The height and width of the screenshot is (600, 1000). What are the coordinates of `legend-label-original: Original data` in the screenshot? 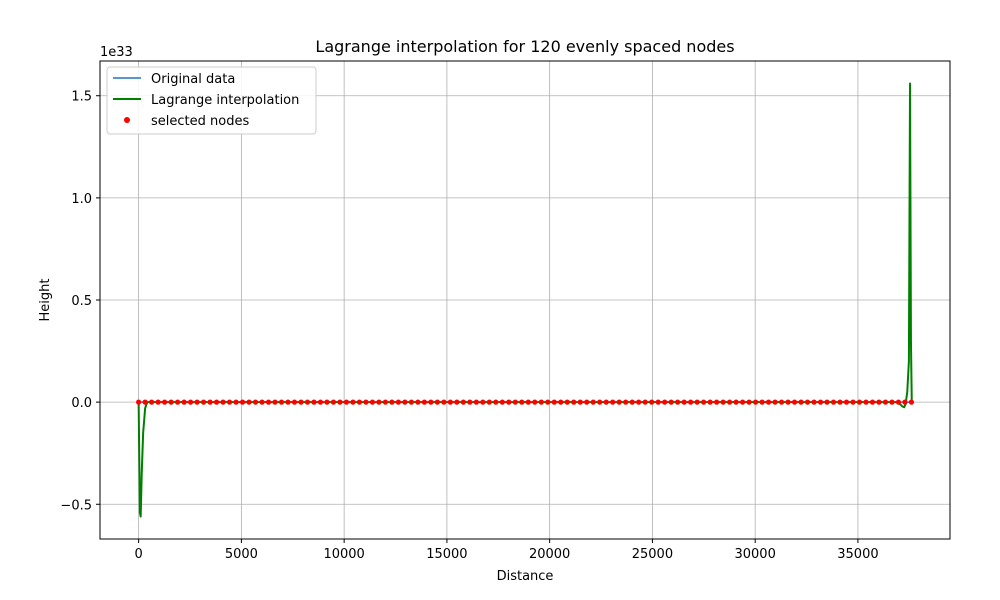 It's located at (193, 79).